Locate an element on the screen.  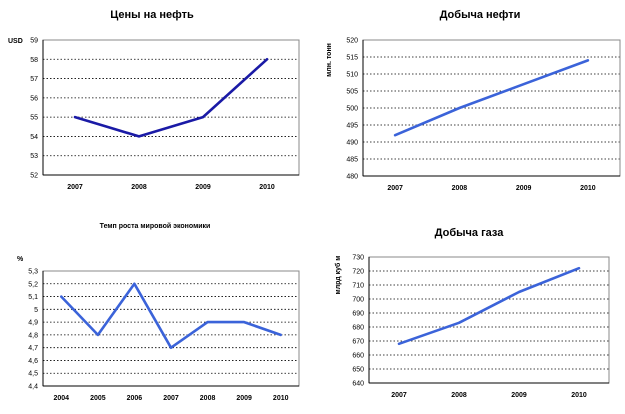
y-tick-label: 485 is located at coordinates (352, 160).